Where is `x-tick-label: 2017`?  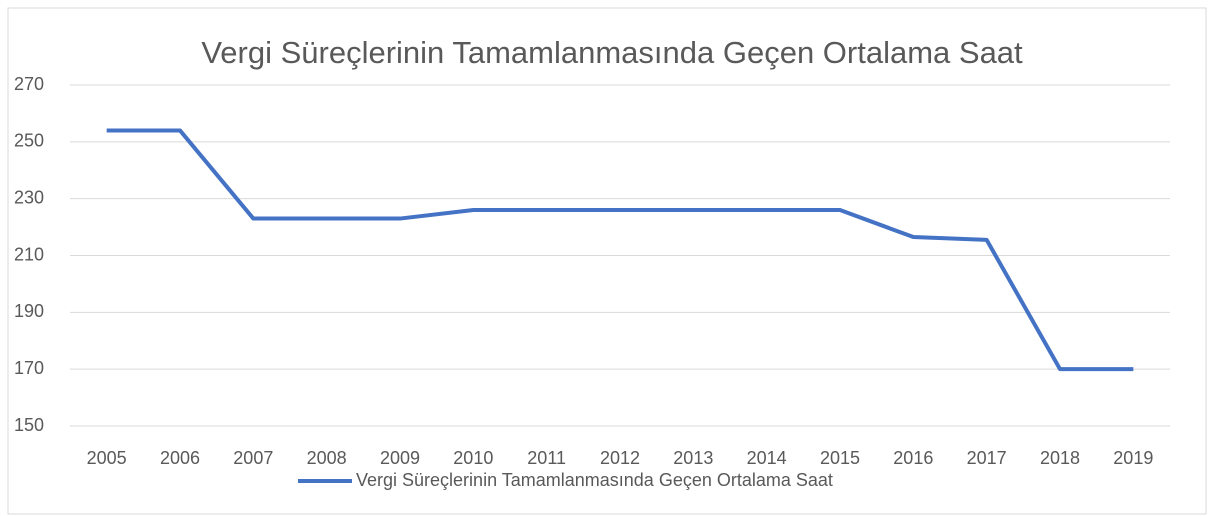 x-tick-label: 2017 is located at coordinates (987, 458).